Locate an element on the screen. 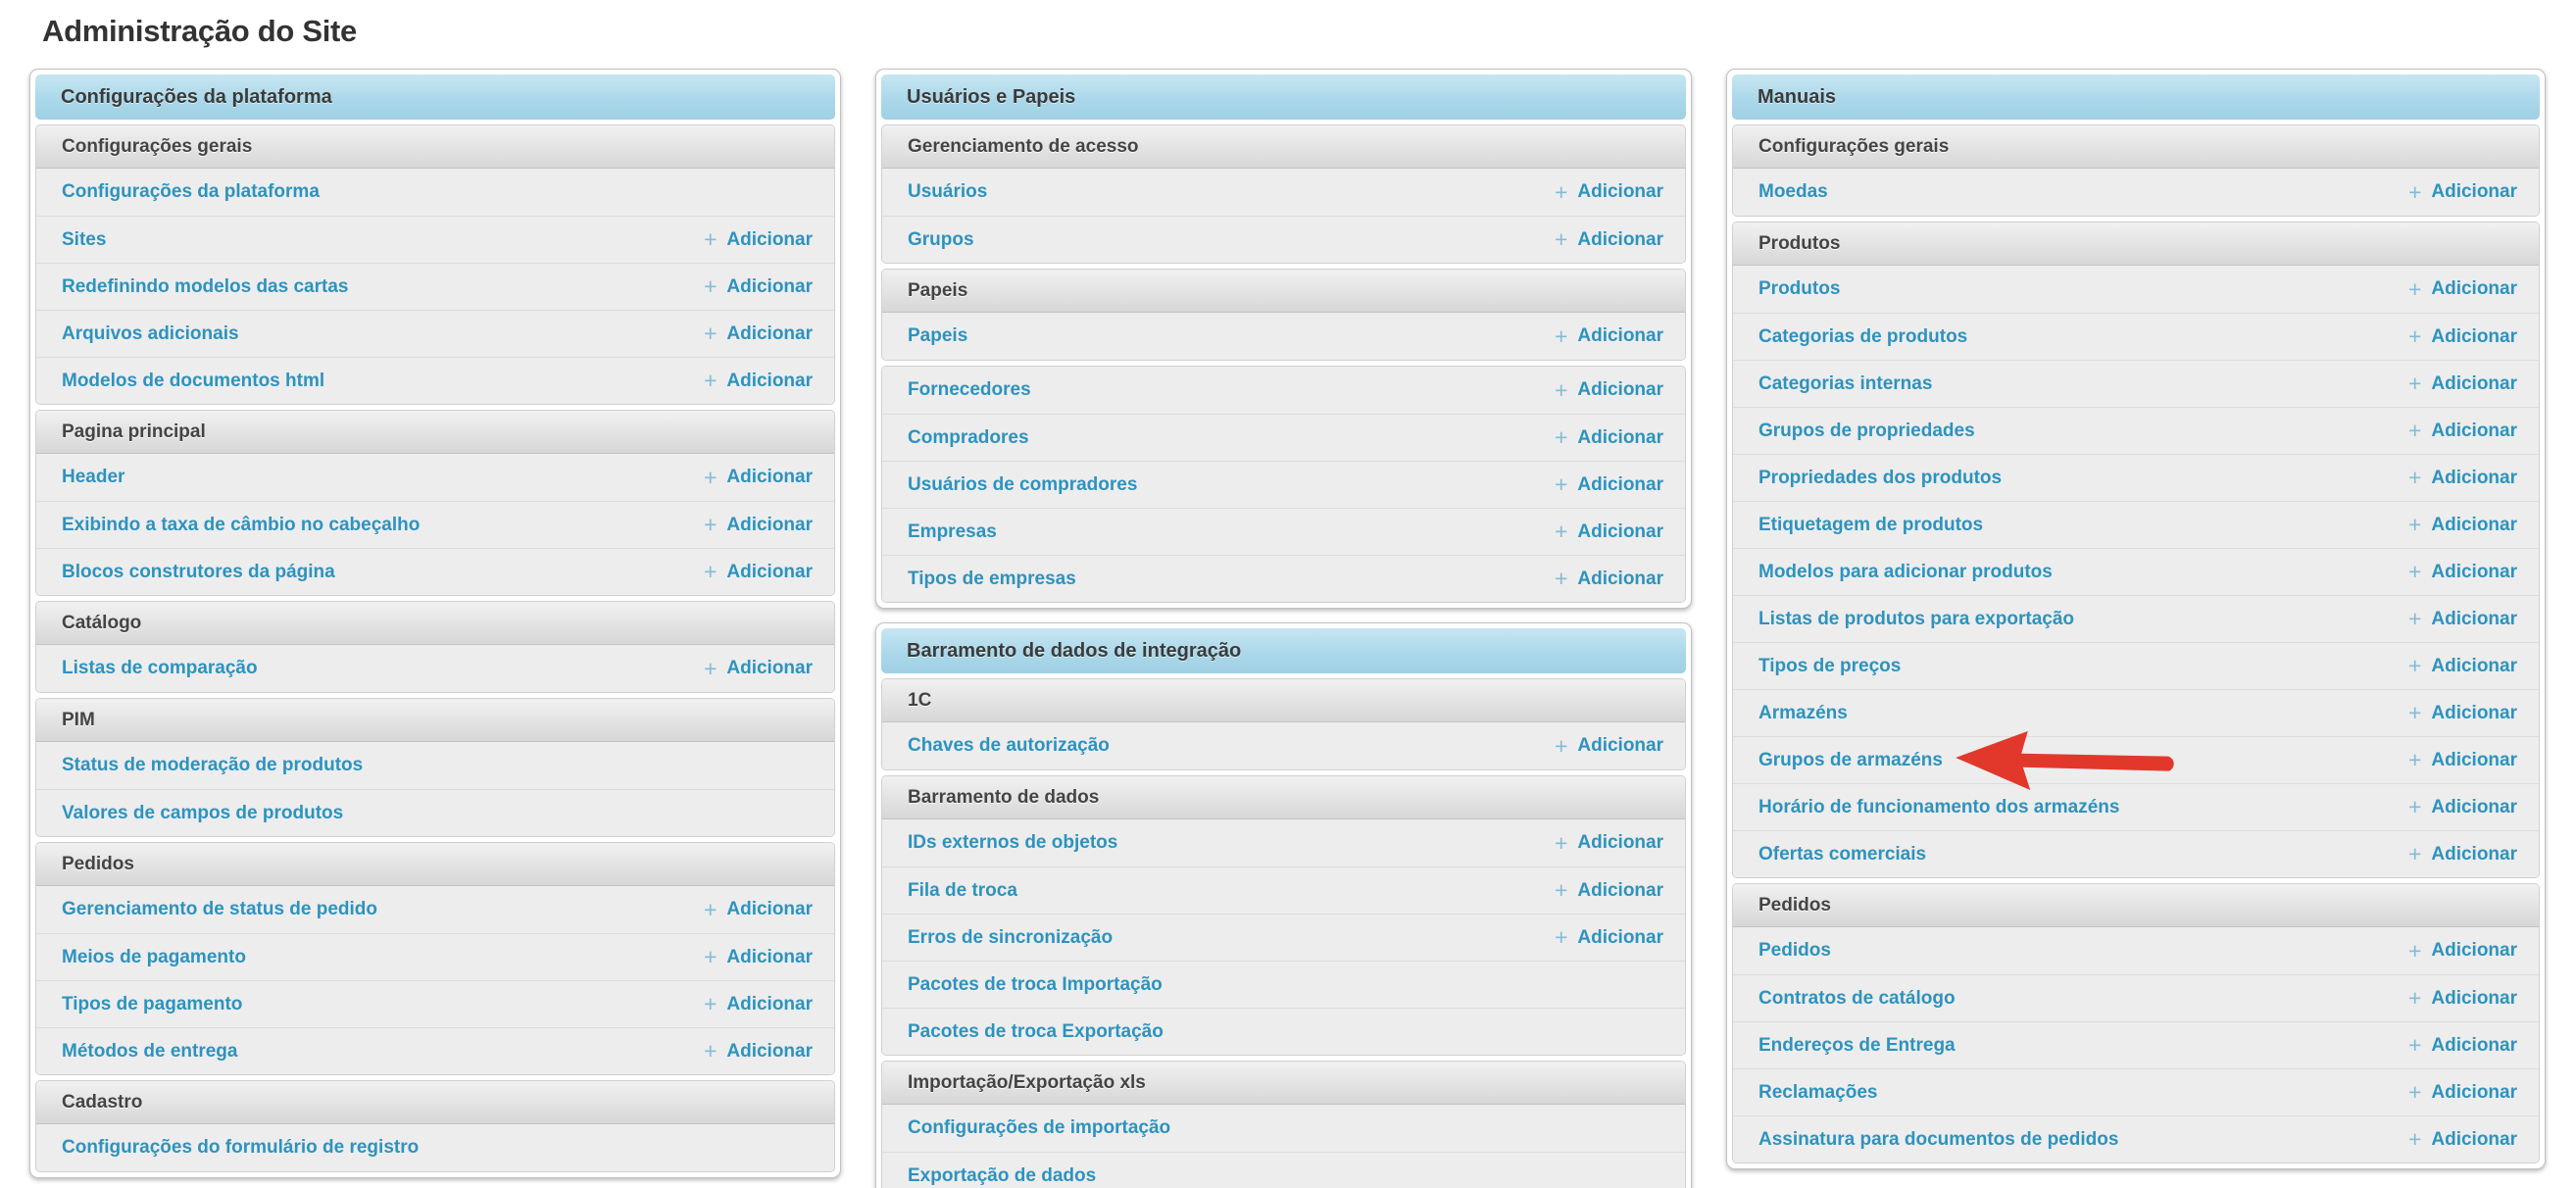 Image resolution: width=2576 pixels, height=1188 pixels. model-link: Moedas is located at coordinates (1793, 191).